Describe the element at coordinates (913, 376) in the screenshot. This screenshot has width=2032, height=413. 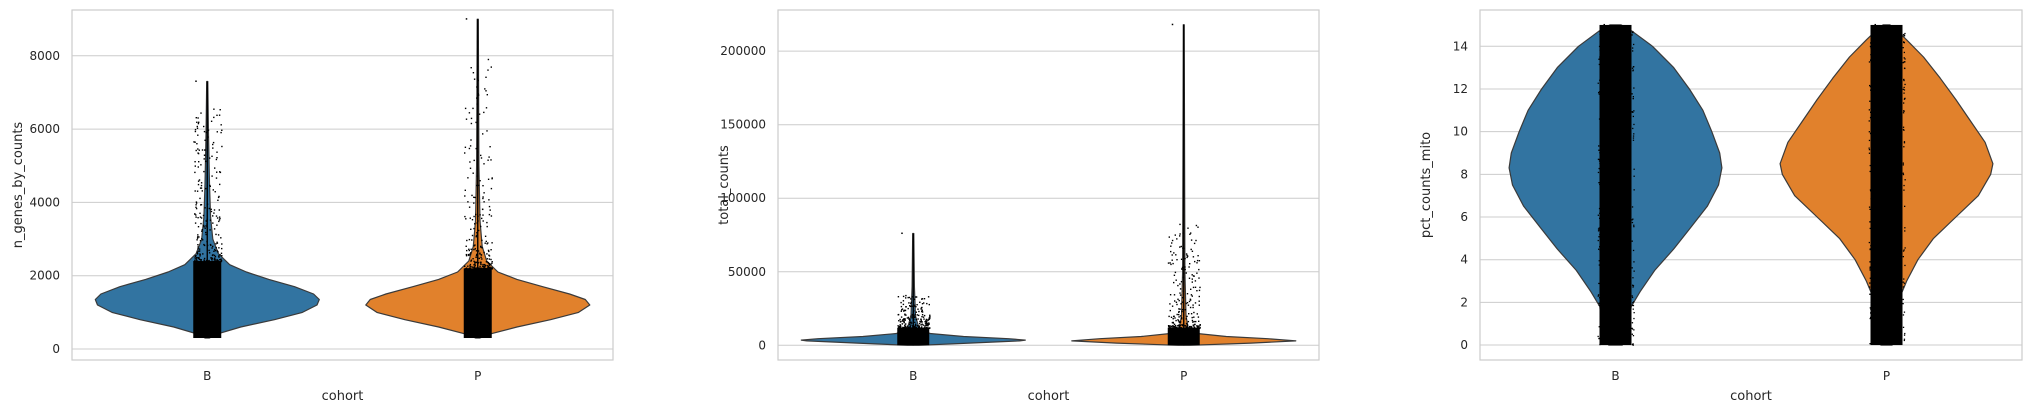
I see `x-tick-label: B` at that location.